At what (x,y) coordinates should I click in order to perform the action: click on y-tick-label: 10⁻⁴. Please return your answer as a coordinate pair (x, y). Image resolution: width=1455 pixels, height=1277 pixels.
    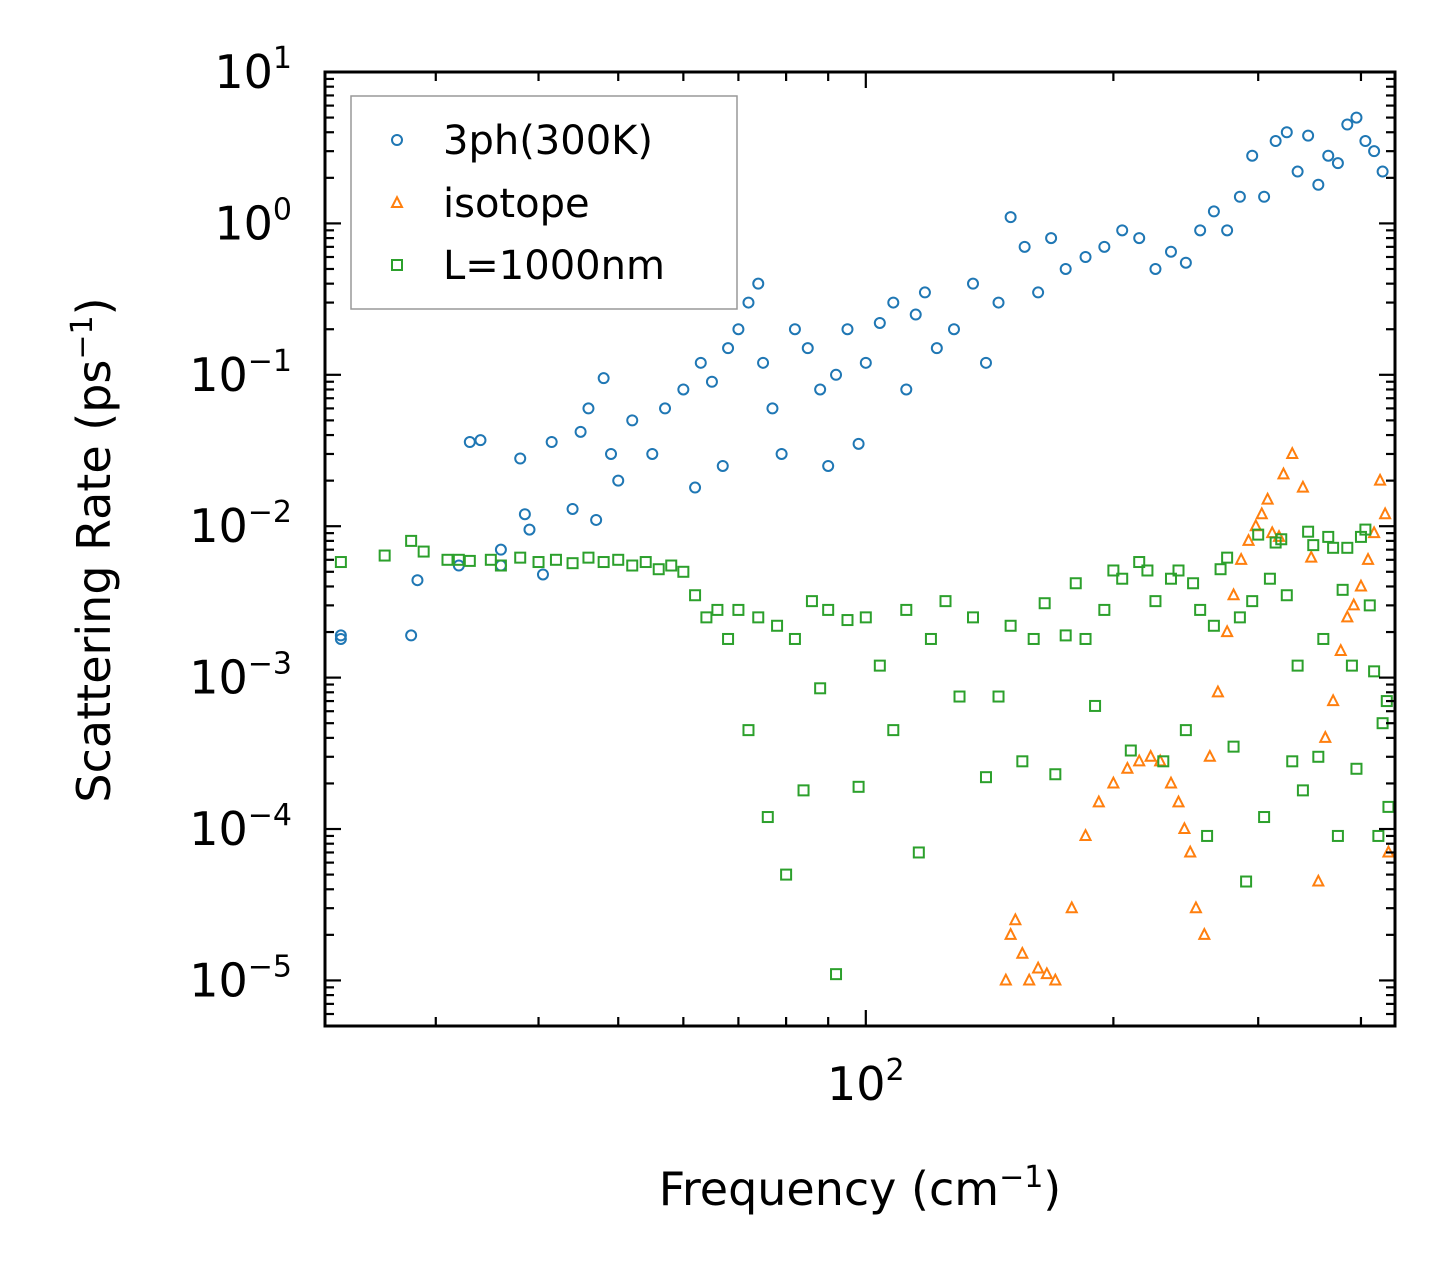
    Looking at the image, I should click on (240, 827).